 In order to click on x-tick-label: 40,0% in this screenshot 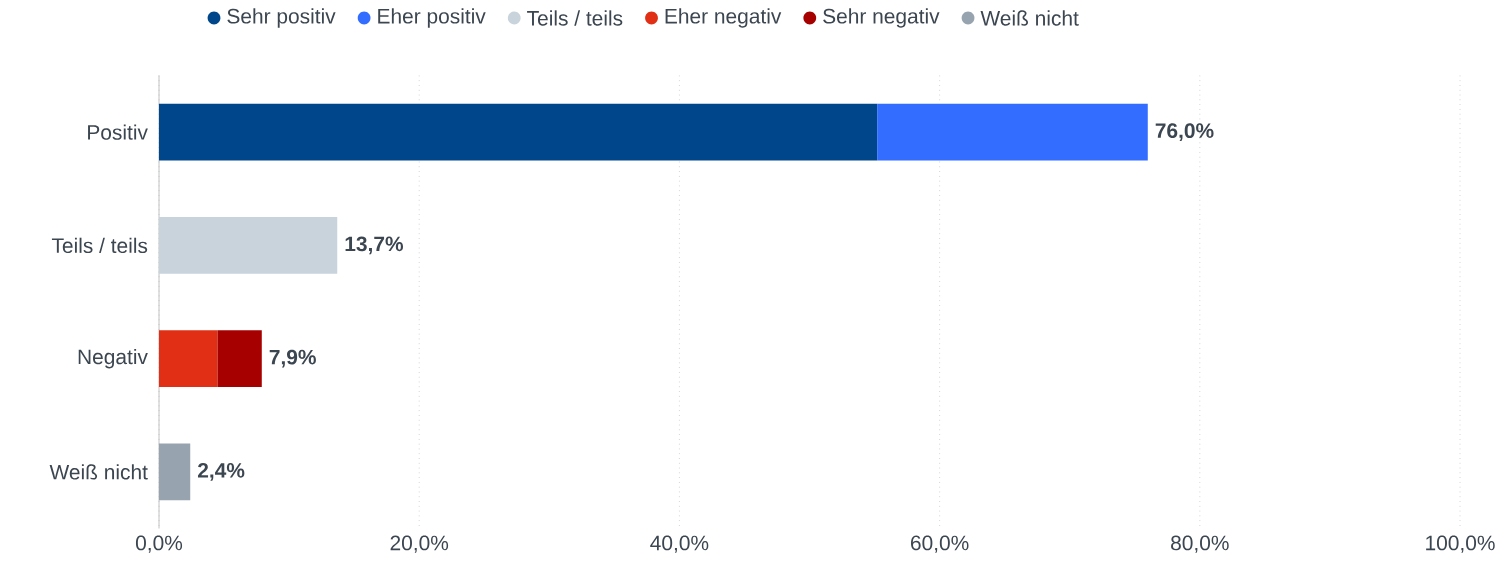, I will do `click(679, 544)`.